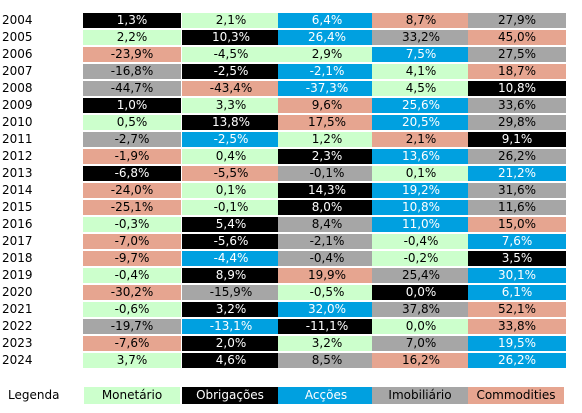 The width and height of the screenshot is (582, 413). Describe the element at coordinates (231, 241) in the screenshot. I see `heatmap-cell: -5,6%` at that location.